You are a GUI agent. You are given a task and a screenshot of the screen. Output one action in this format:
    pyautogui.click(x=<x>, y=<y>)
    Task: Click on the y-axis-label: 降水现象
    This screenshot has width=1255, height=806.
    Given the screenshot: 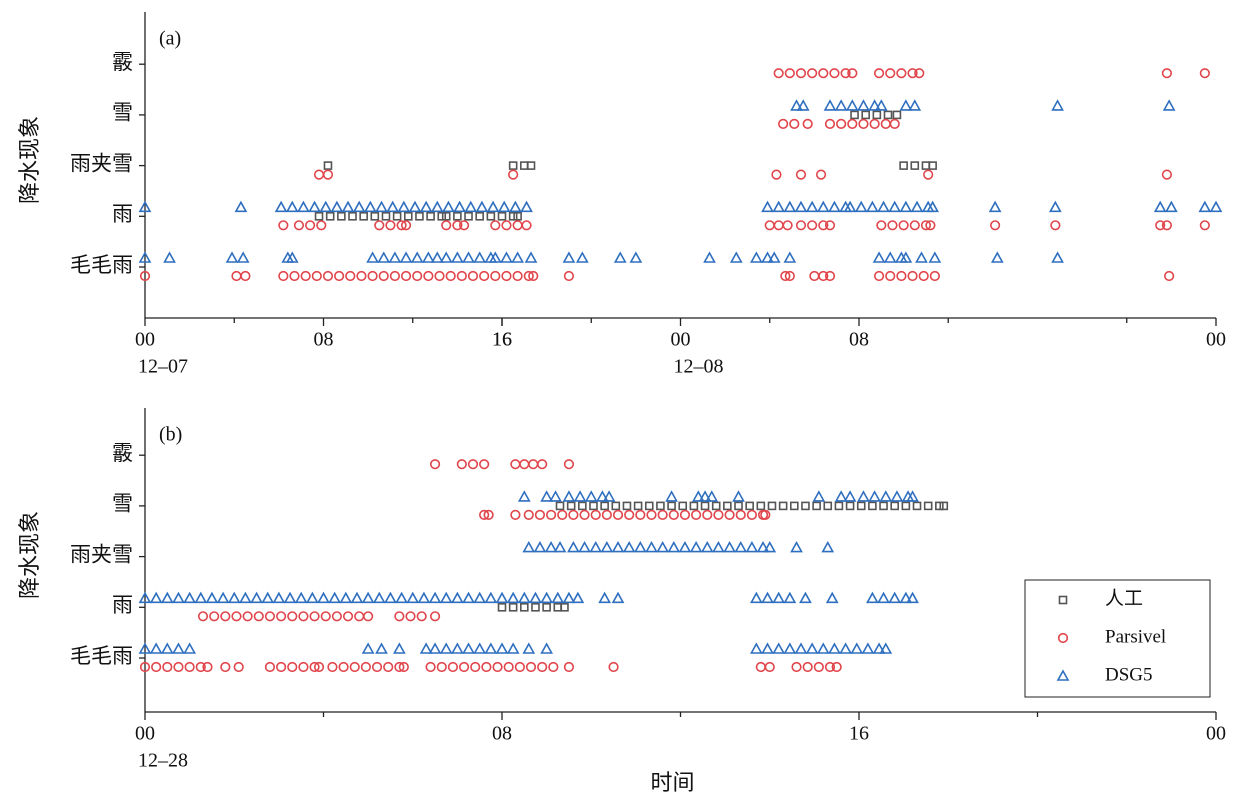 What is the action you would take?
    pyautogui.click(x=29, y=555)
    